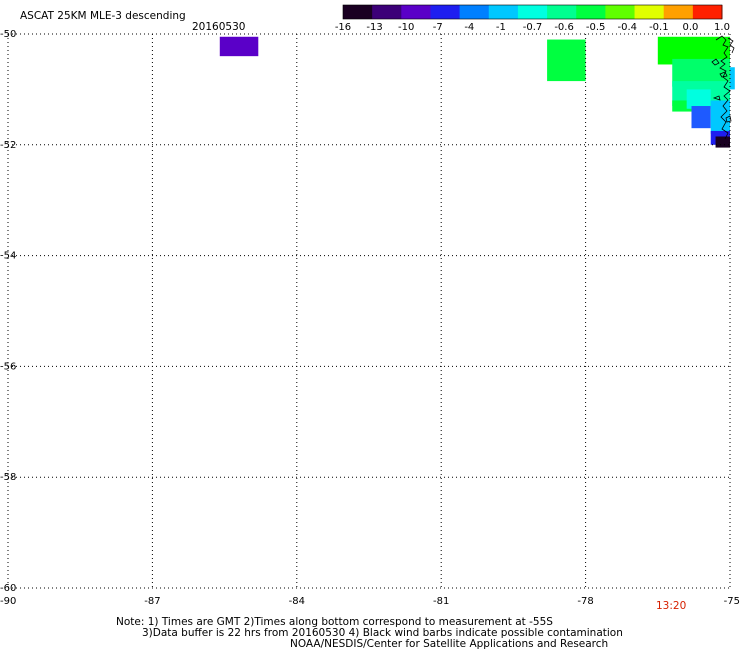 Image resolution: width=740 pixels, height=650 pixels. I want to click on colorbar-tick-label: -16, so click(343, 27).